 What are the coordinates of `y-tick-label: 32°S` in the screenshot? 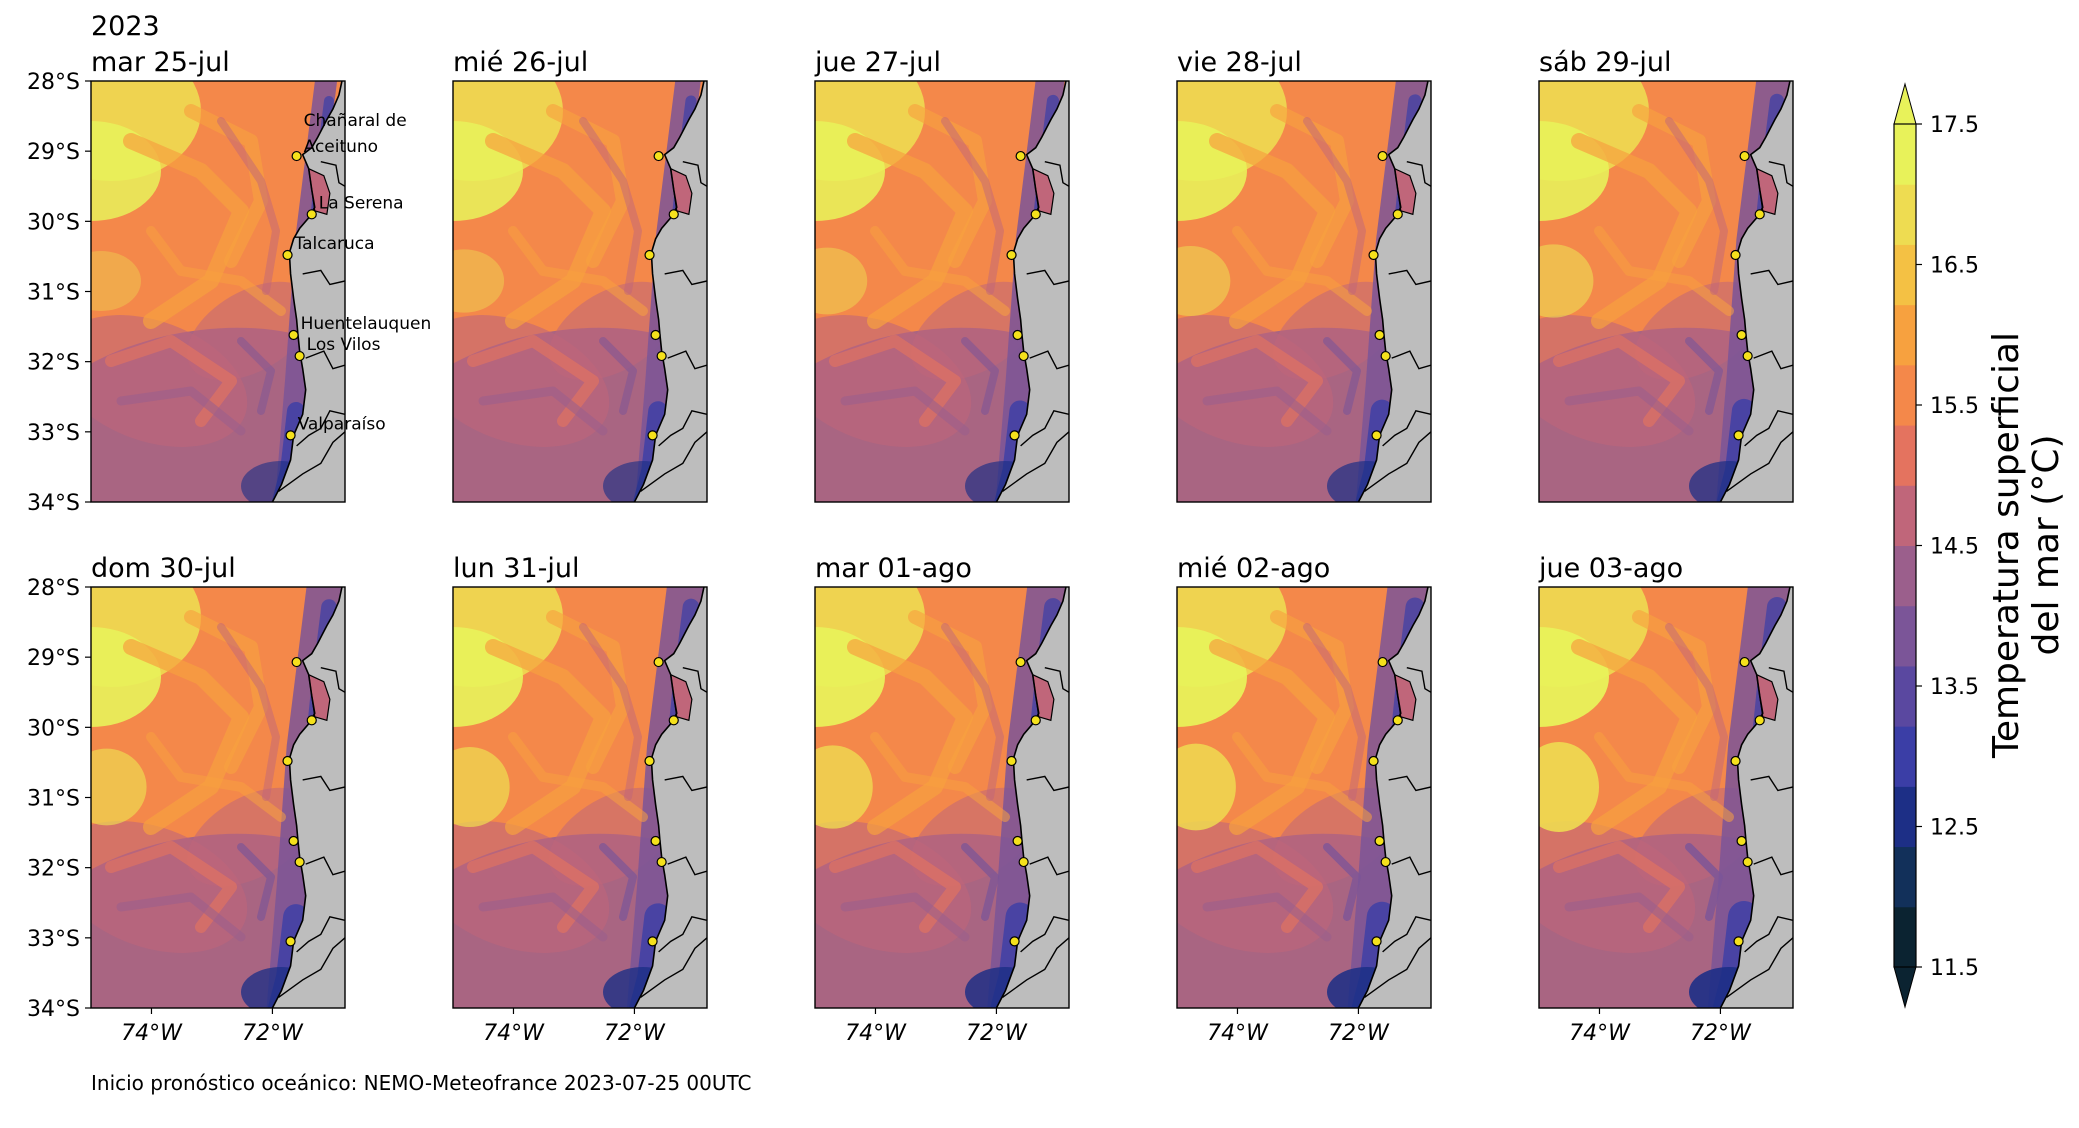 It's located at (53, 869).